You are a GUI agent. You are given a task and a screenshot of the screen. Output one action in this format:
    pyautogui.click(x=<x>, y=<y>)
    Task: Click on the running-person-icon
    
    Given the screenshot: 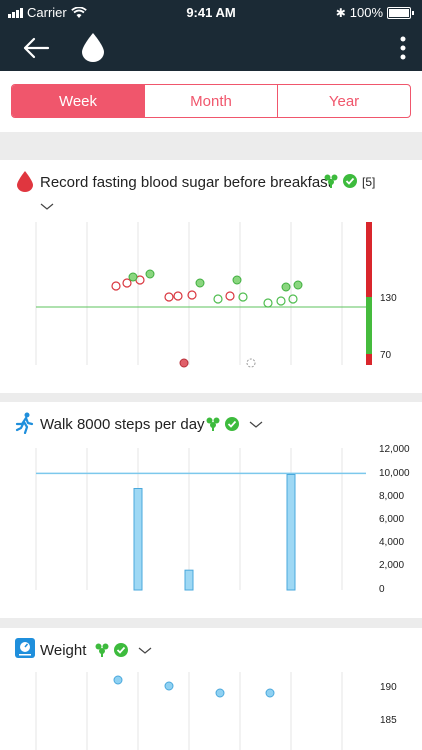 What is the action you would take?
    pyautogui.click(x=24, y=423)
    